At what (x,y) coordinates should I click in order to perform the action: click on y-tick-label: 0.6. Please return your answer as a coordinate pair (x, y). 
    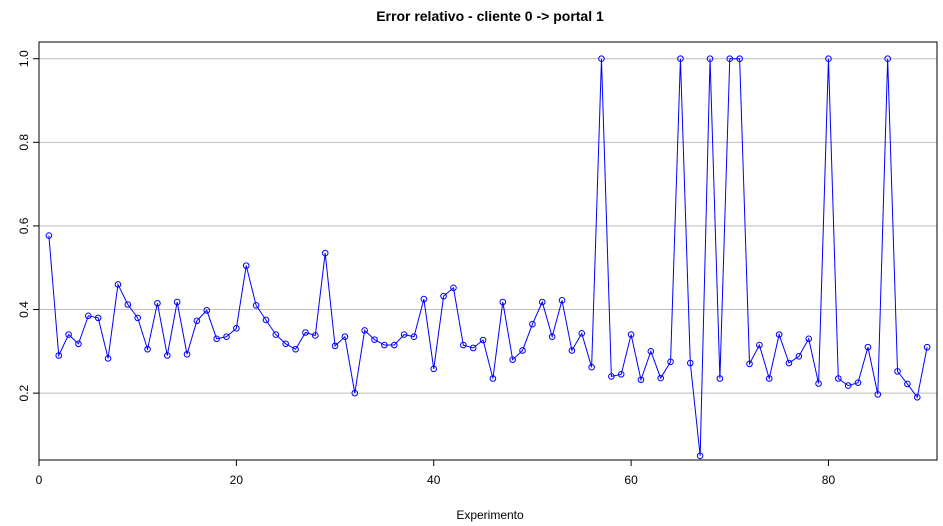
    Looking at the image, I should click on (24, 225).